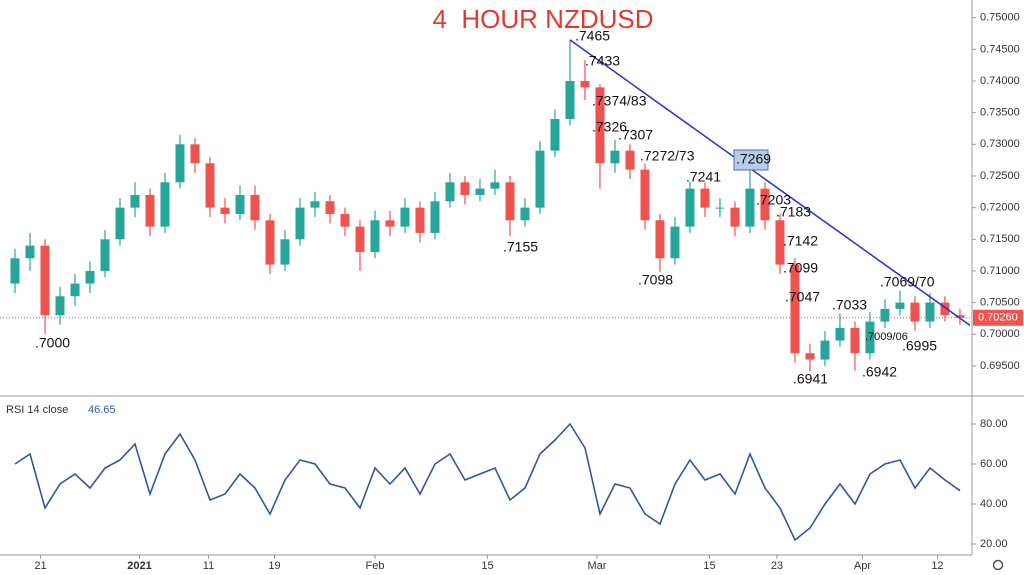 This screenshot has height=575, width=1024. I want to click on annotation: .7269, so click(753, 159).